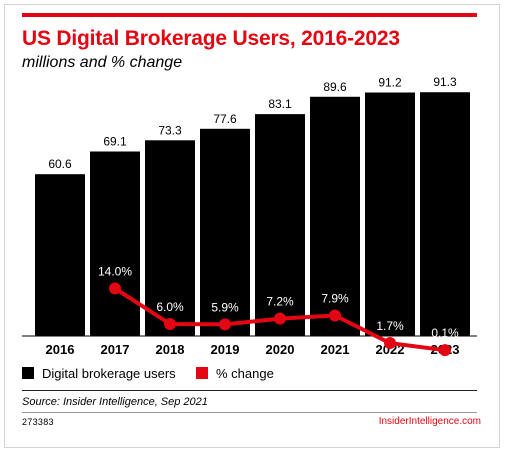 Image resolution: width=505 pixels, height=452 pixels. Describe the element at coordinates (38, 422) in the screenshot. I see `chart-id: 273383` at that location.